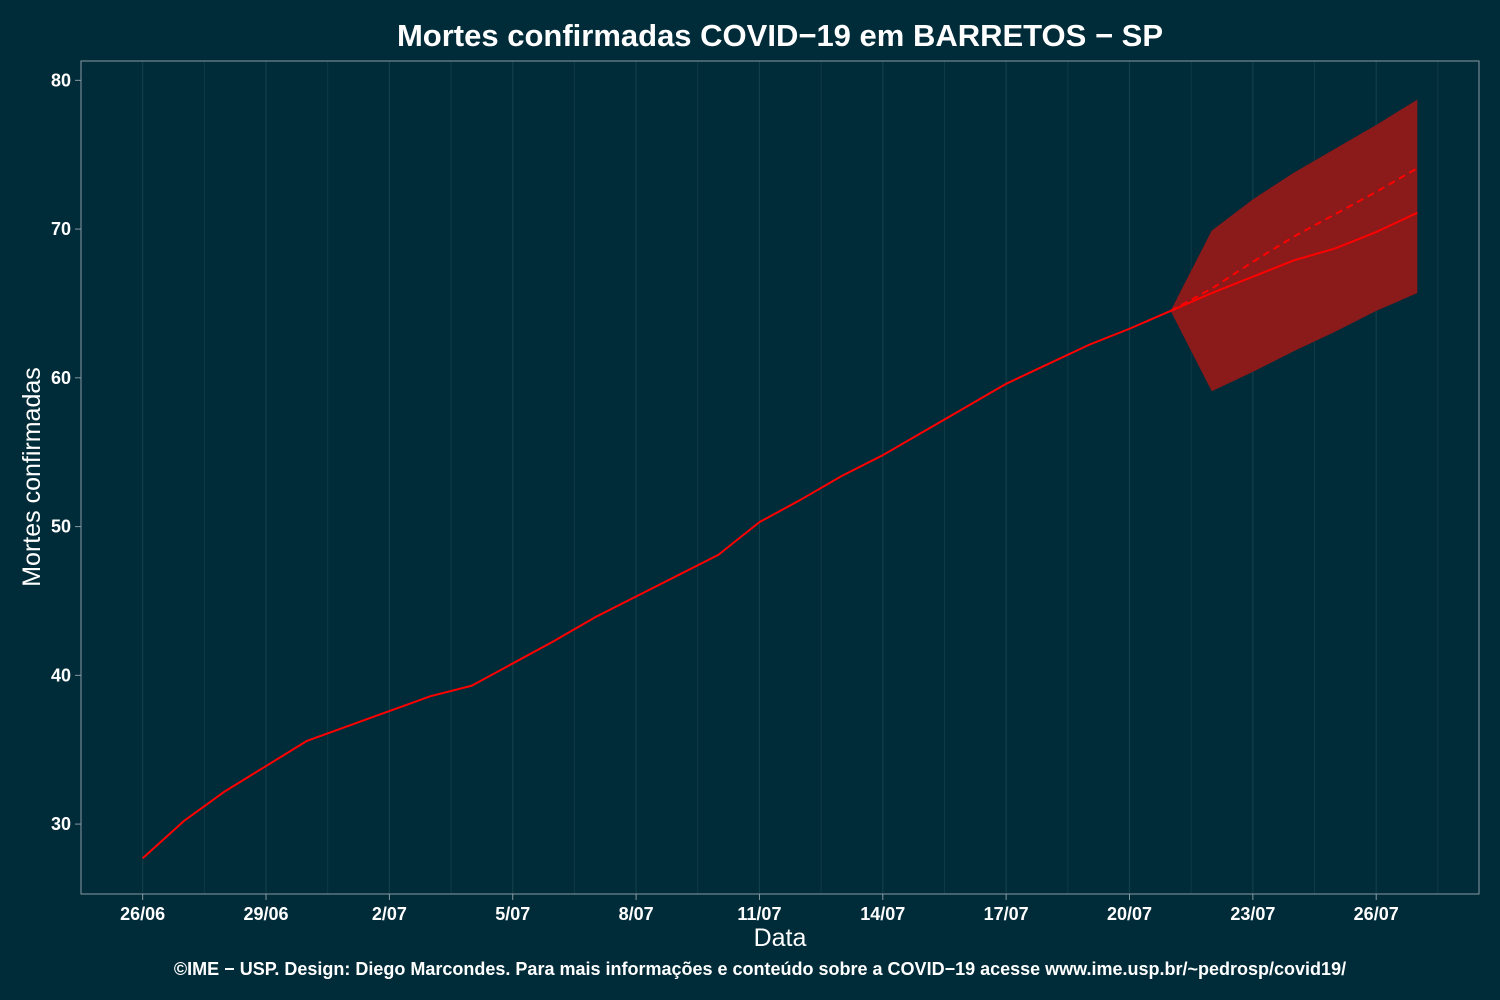 Image resolution: width=1500 pixels, height=1000 pixels. What do you see at coordinates (142, 914) in the screenshot?
I see `x-tick-label: 26/06` at bounding box center [142, 914].